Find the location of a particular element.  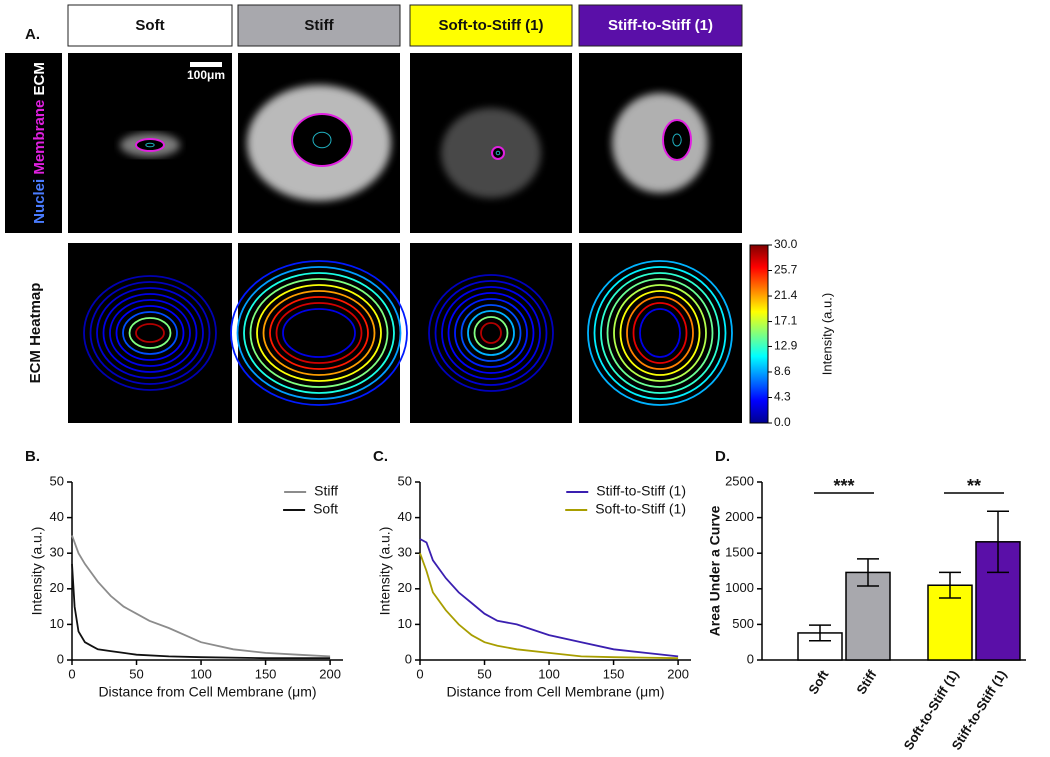

significance-label: *** is located at coordinates (843, 486).